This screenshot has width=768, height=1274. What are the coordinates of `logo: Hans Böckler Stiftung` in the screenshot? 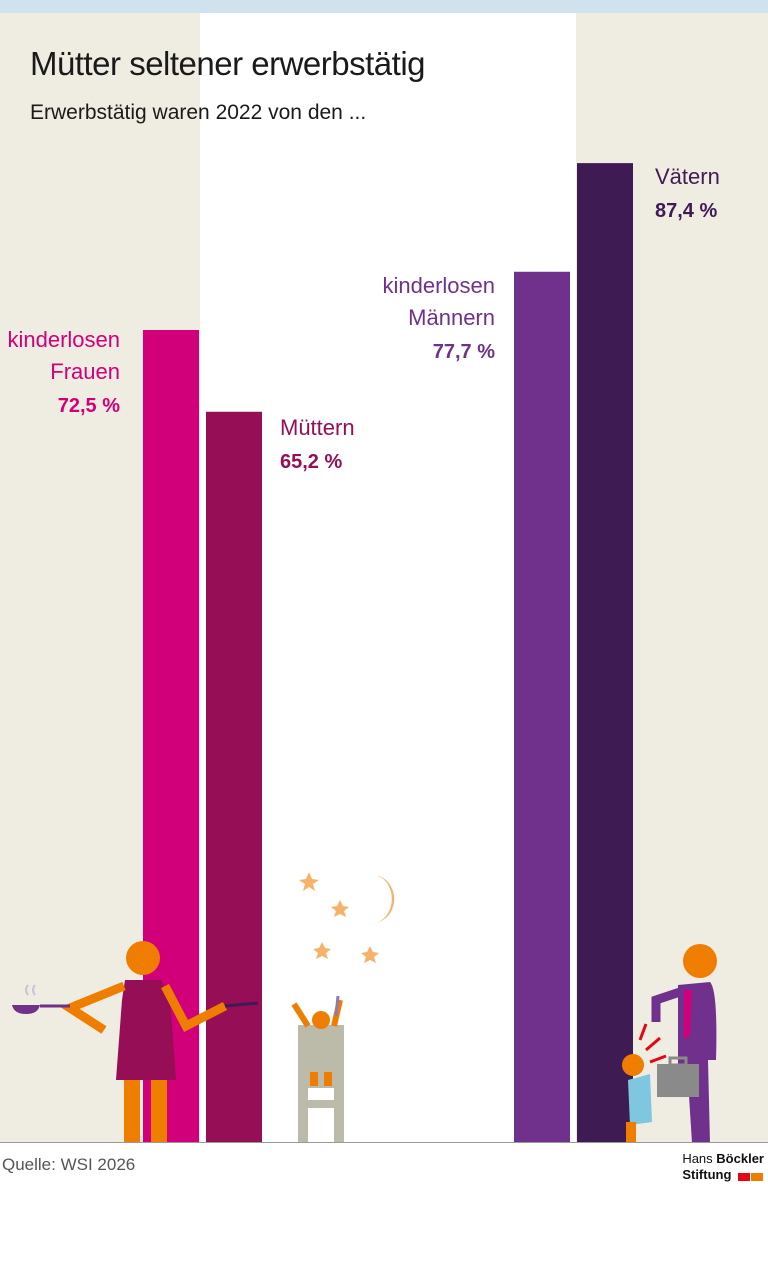 It's located at (723, 1166).